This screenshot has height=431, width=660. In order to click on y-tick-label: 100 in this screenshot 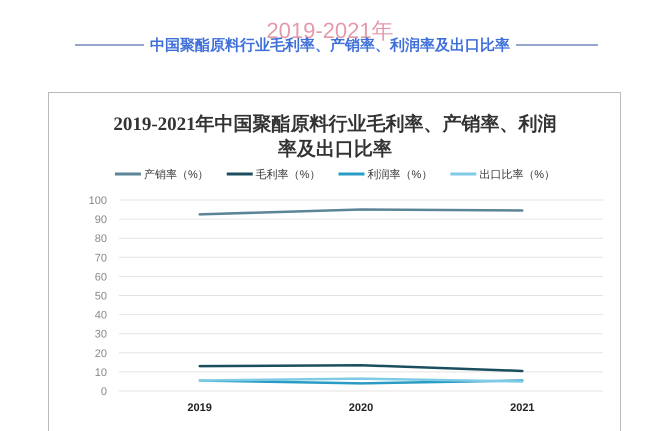, I will do `click(97, 201)`.